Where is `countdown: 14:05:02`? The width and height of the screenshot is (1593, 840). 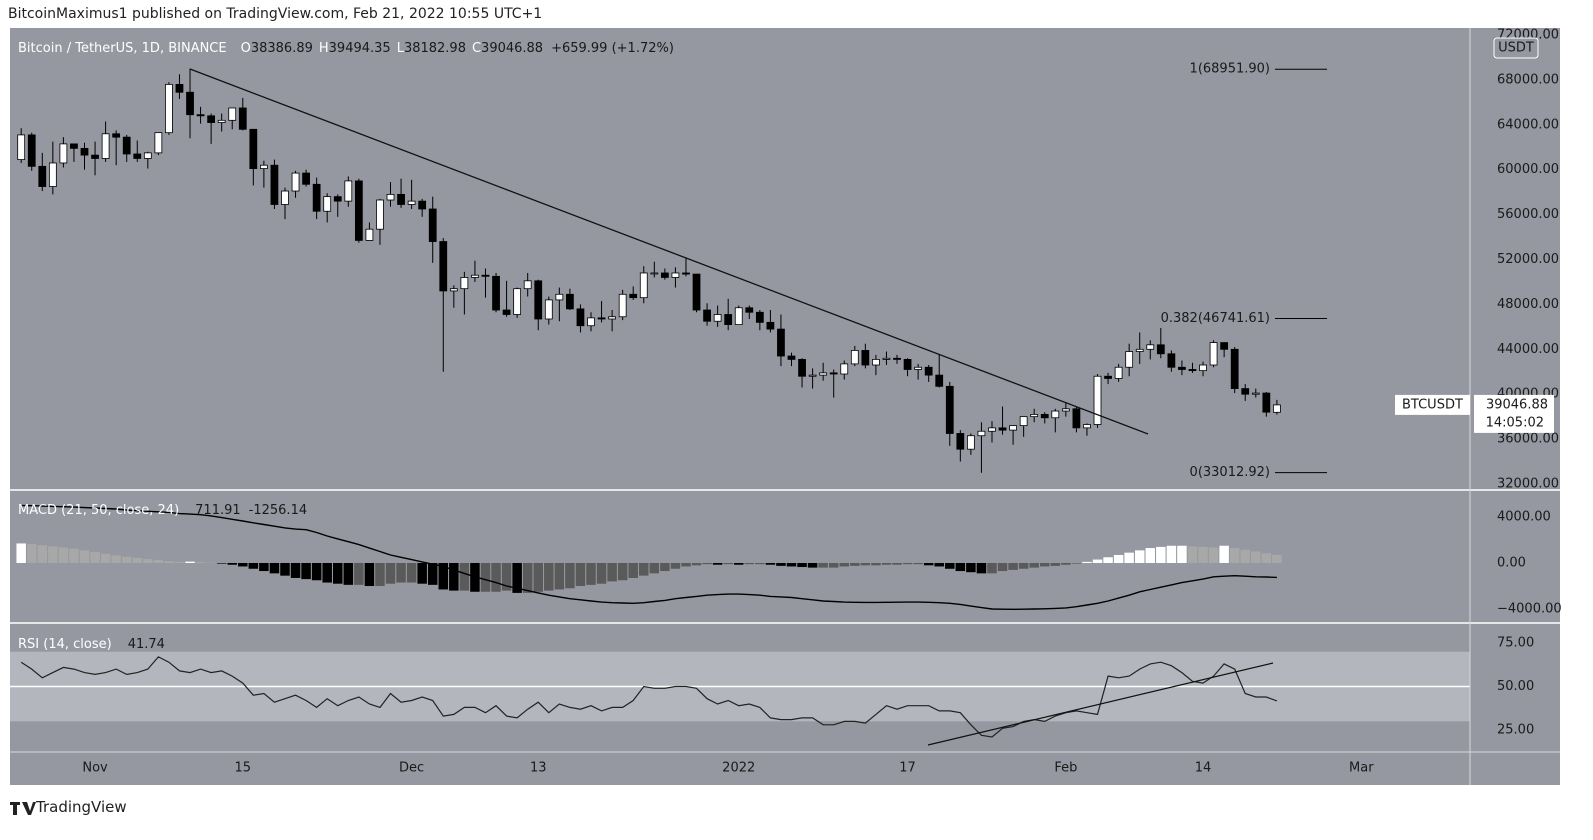 countdown: 14:05:02 is located at coordinates (1515, 422).